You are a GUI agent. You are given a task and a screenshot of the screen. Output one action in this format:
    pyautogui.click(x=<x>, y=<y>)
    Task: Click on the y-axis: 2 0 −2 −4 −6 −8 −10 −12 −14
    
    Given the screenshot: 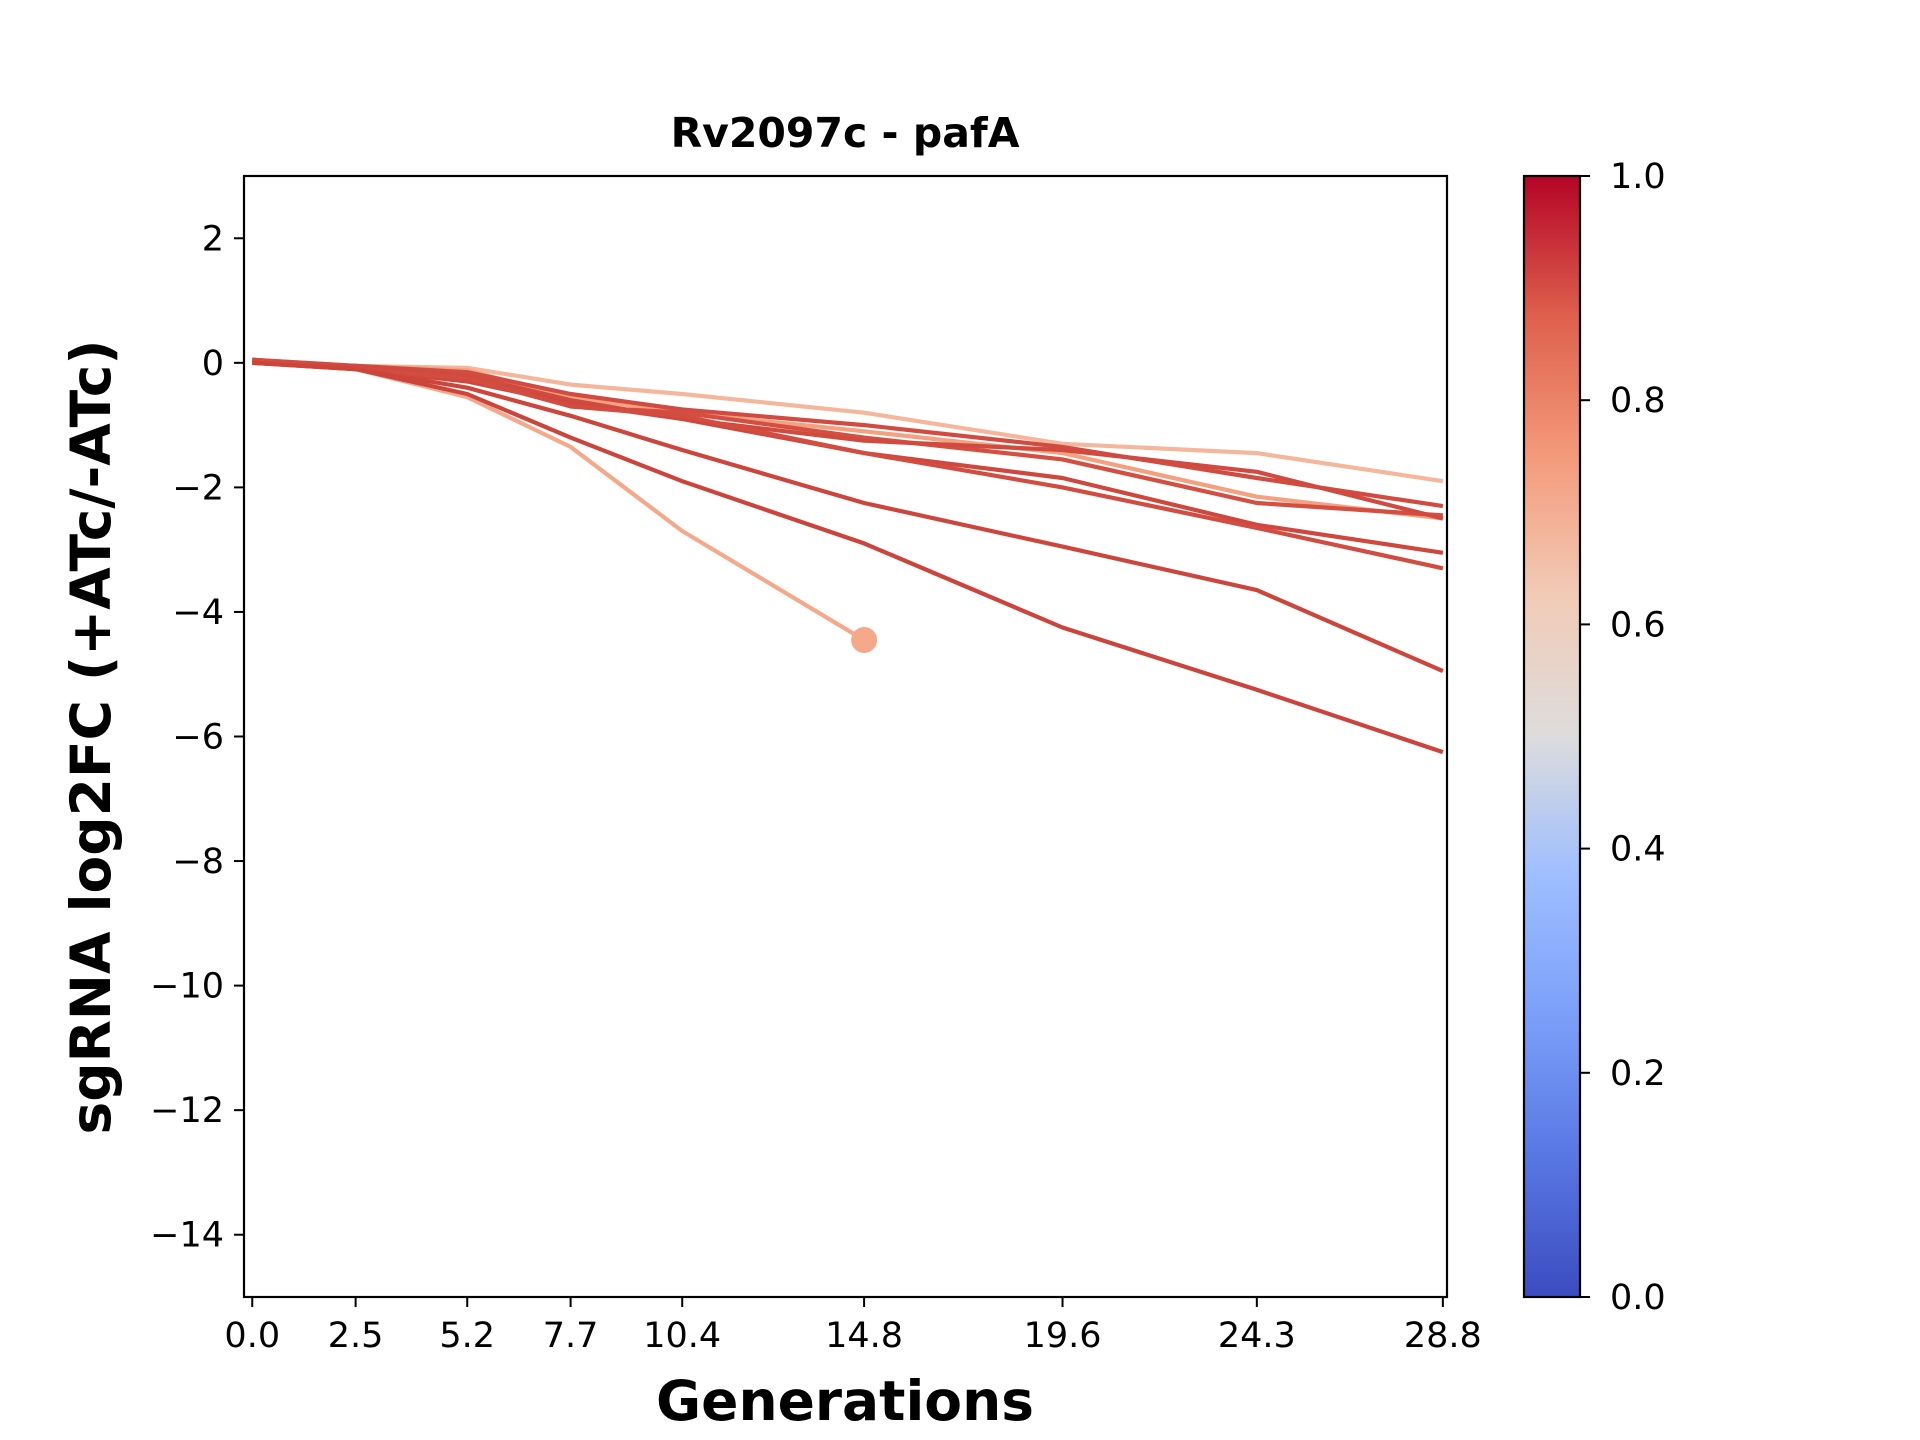 What is the action you would take?
    pyautogui.click(x=197, y=737)
    